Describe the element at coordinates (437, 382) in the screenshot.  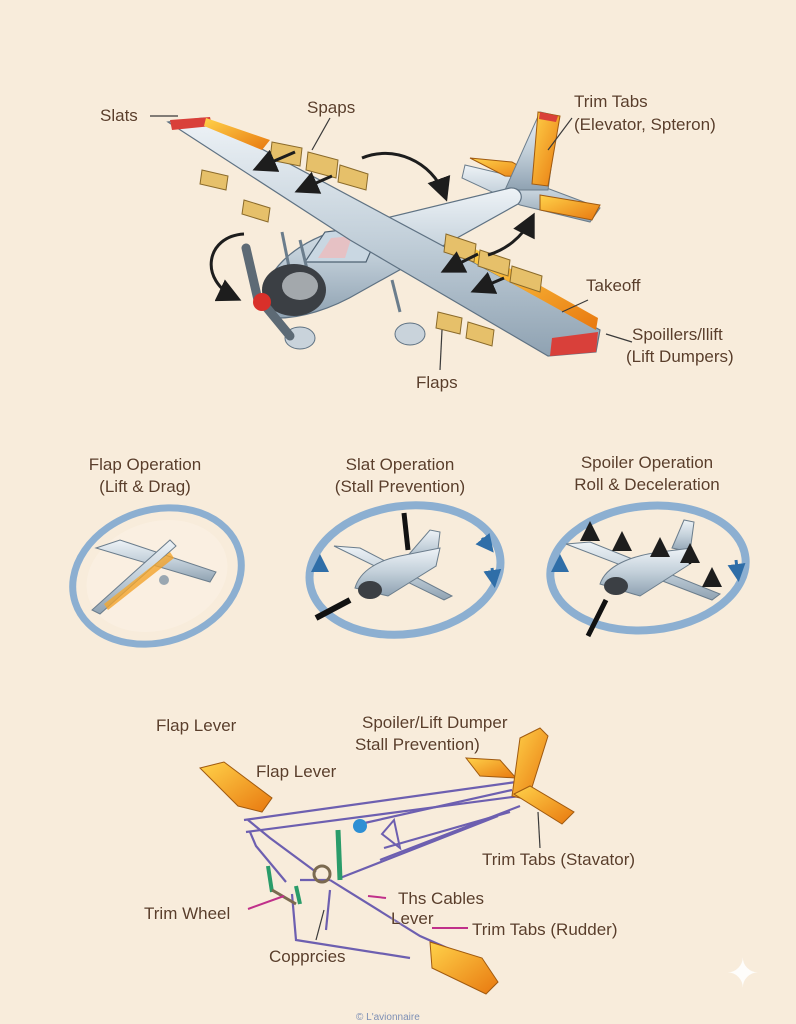
I see `flaps-label: Flaps` at that location.